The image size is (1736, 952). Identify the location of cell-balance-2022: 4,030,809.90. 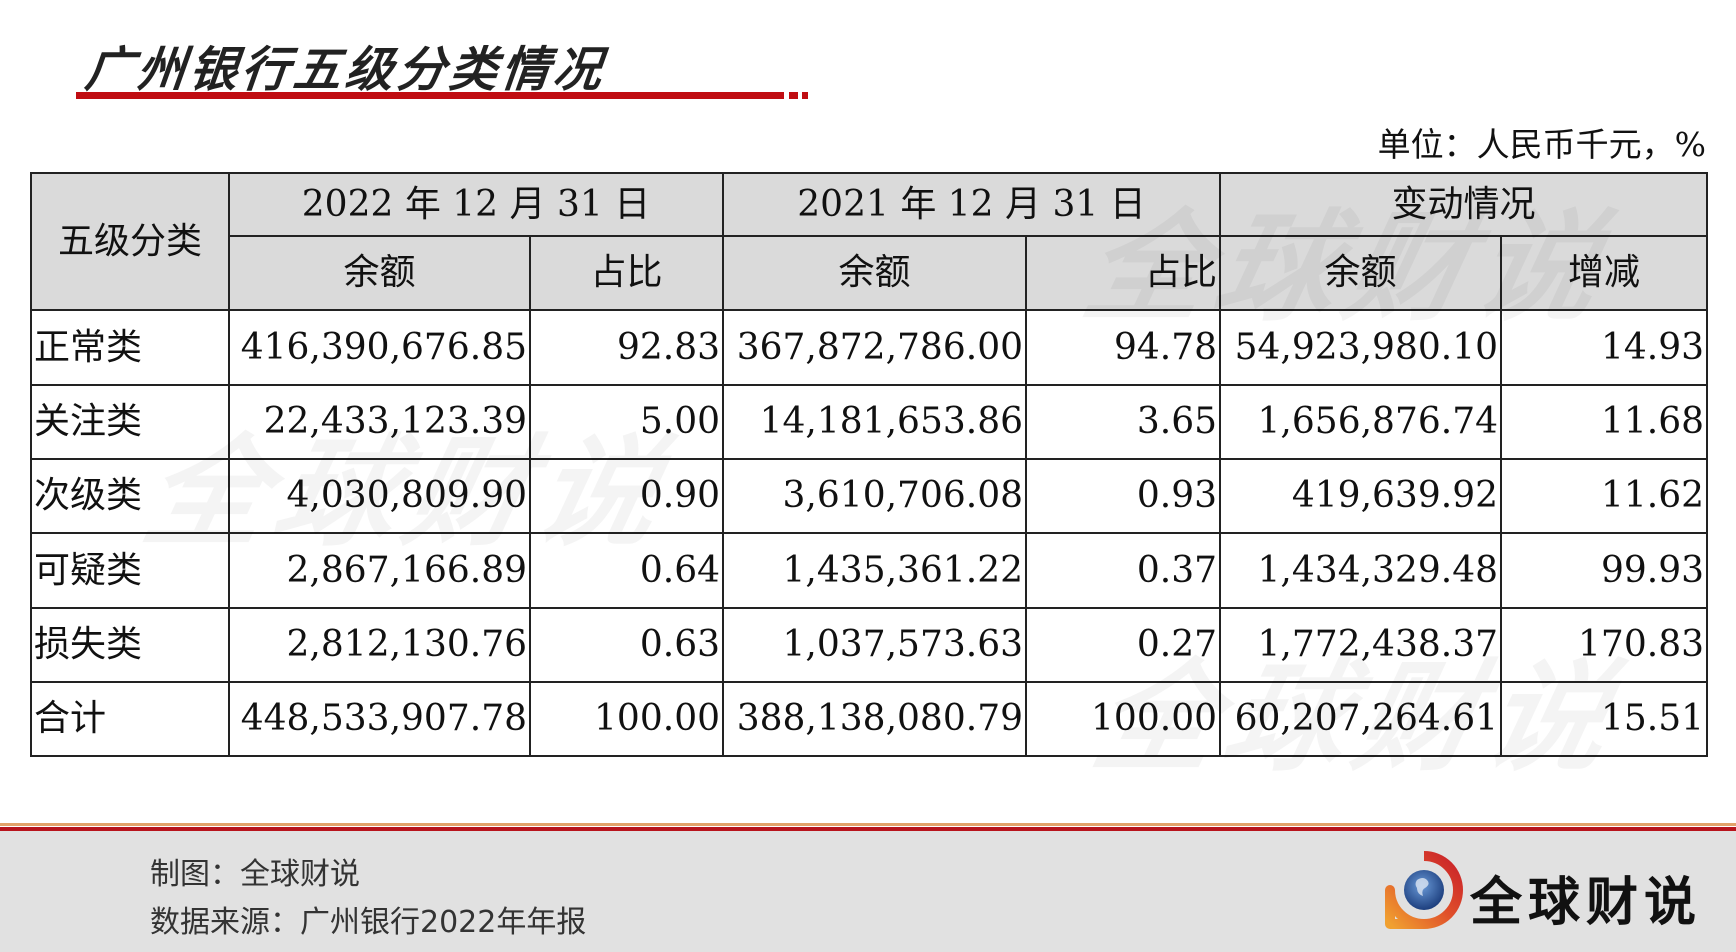
(379, 496).